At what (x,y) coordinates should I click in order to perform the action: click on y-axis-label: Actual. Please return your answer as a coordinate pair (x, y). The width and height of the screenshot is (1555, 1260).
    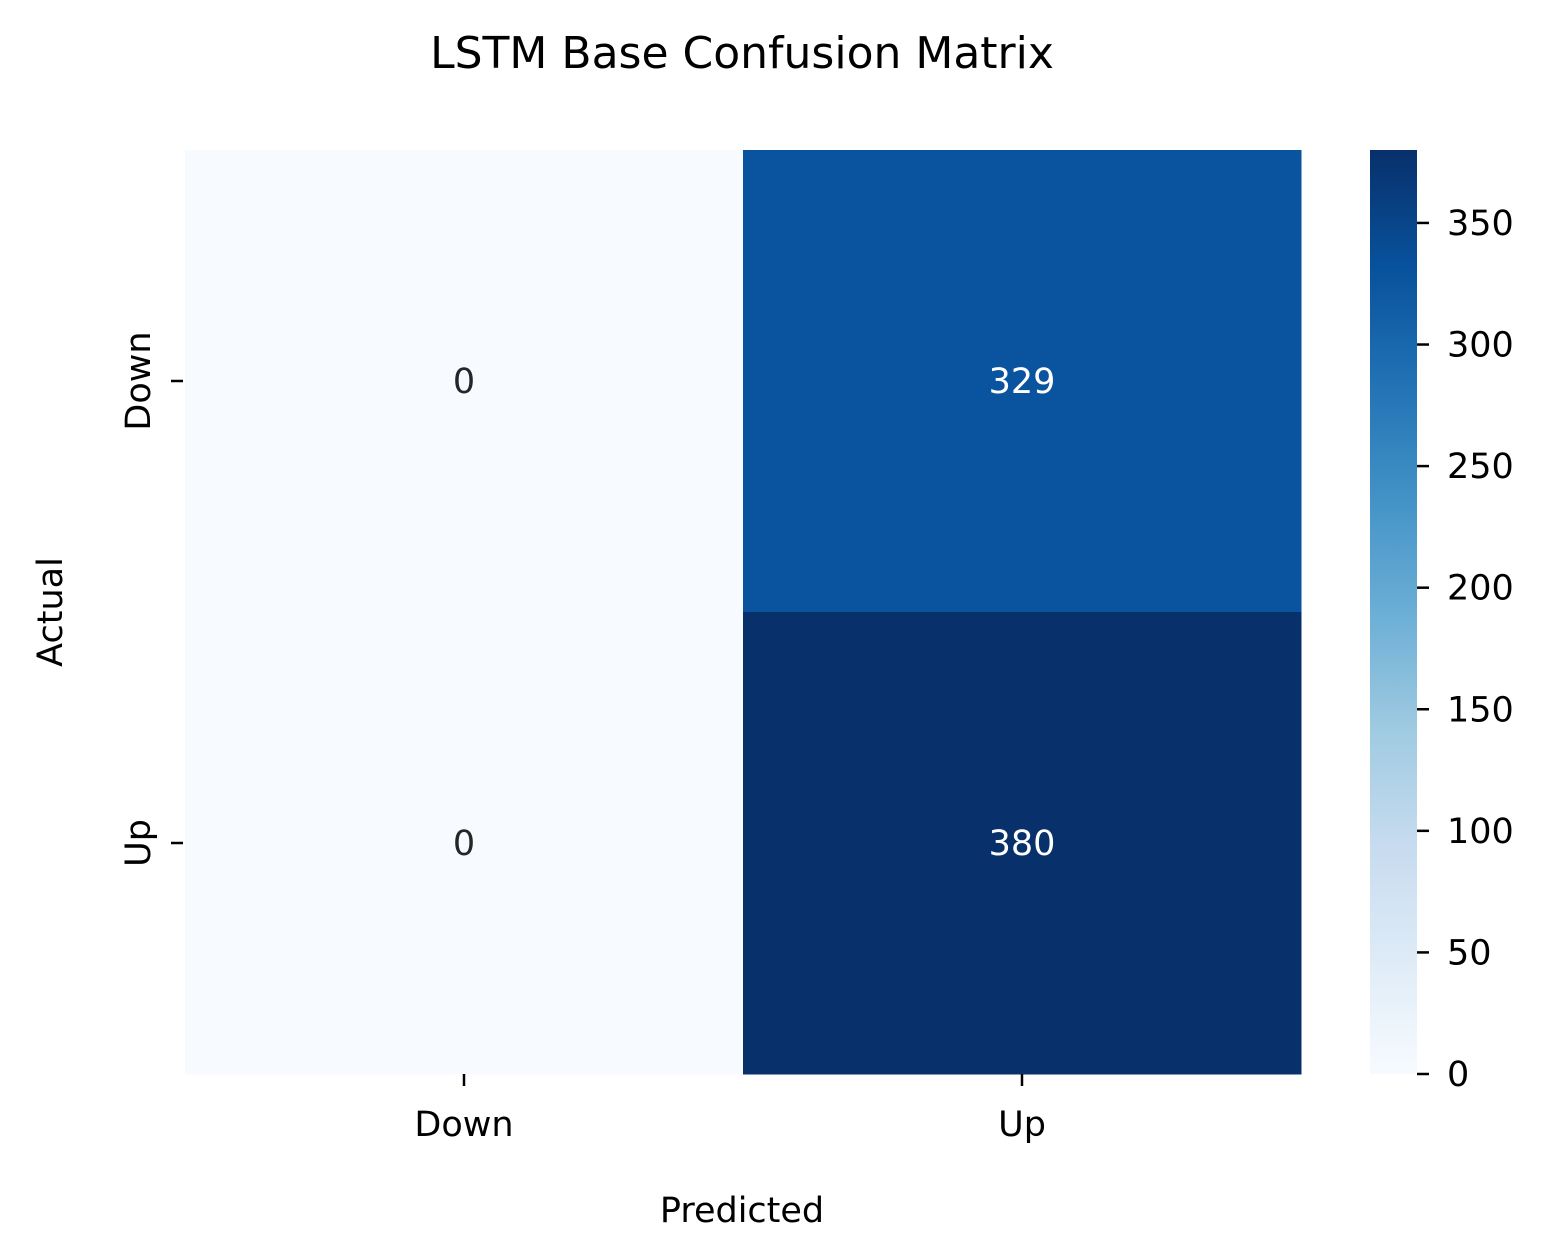
    Looking at the image, I should click on (51, 612).